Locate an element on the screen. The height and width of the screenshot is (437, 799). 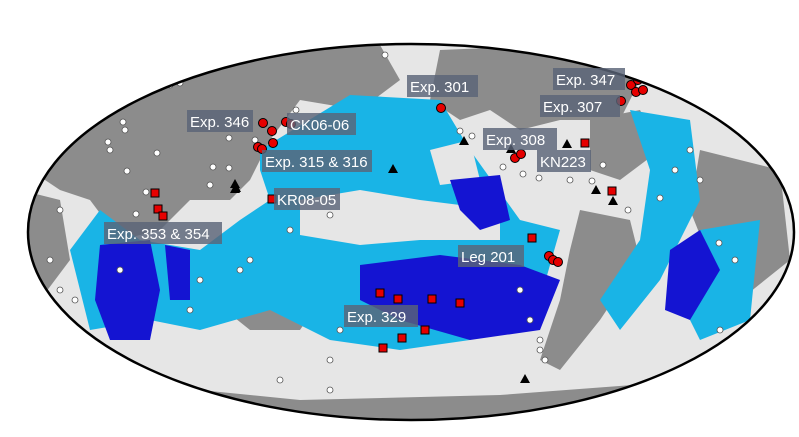
label-exp-301: Exp. 301 is located at coordinates (442, 86).